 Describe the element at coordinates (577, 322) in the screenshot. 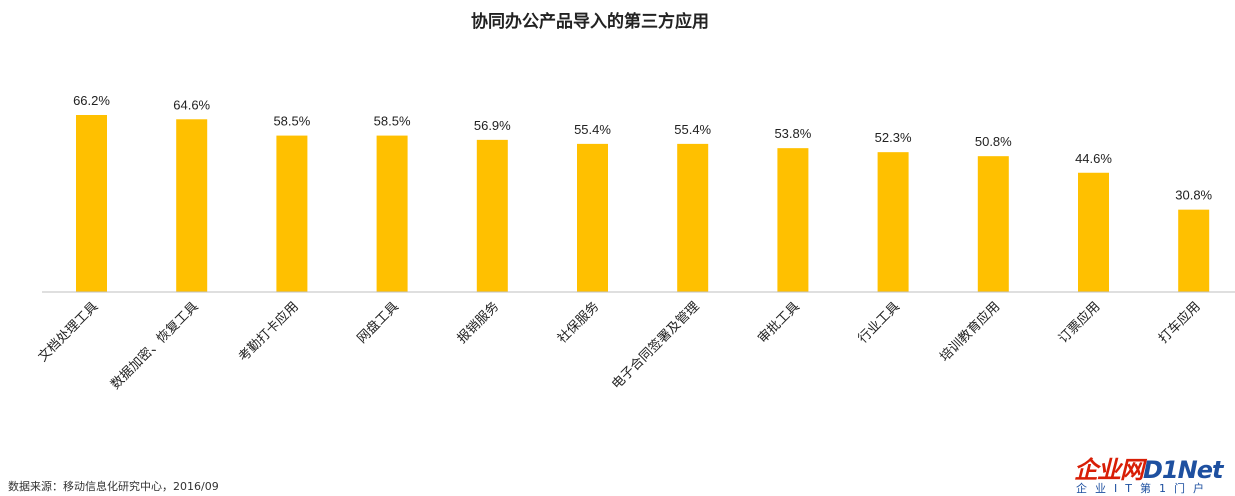

I see `category-label-6: 社保服务` at that location.